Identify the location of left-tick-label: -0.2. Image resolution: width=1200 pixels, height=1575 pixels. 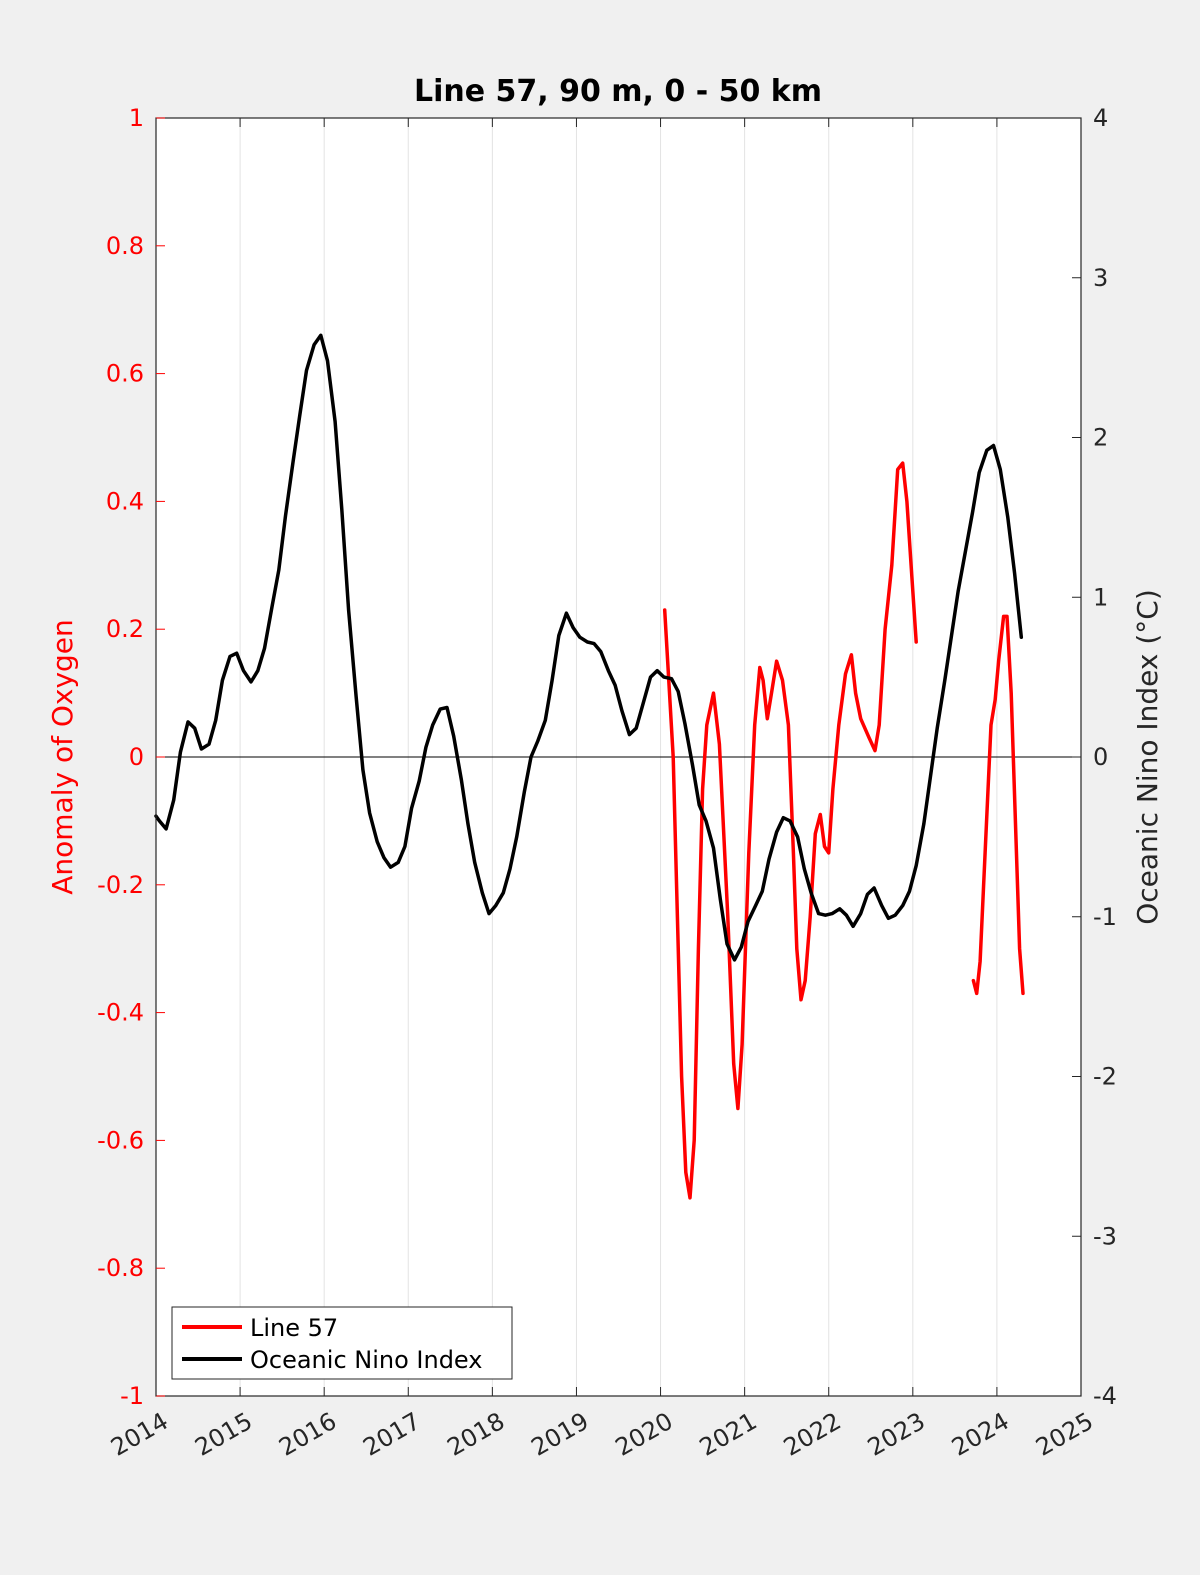
(120, 885).